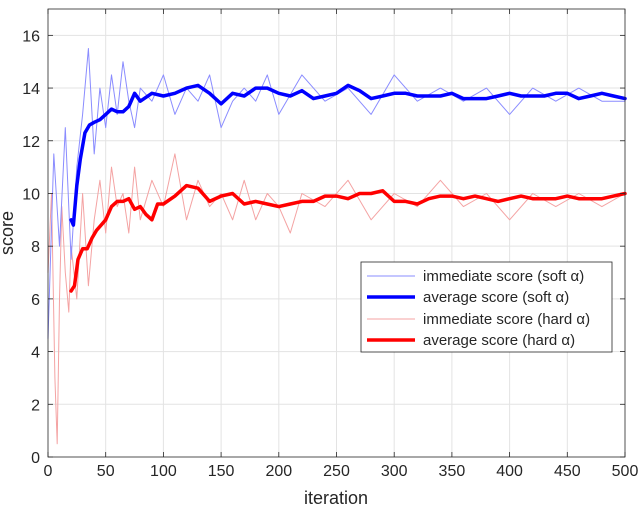 This screenshot has height=511, width=640. I want to click on x-tick-label: 200, so click(278, 471).